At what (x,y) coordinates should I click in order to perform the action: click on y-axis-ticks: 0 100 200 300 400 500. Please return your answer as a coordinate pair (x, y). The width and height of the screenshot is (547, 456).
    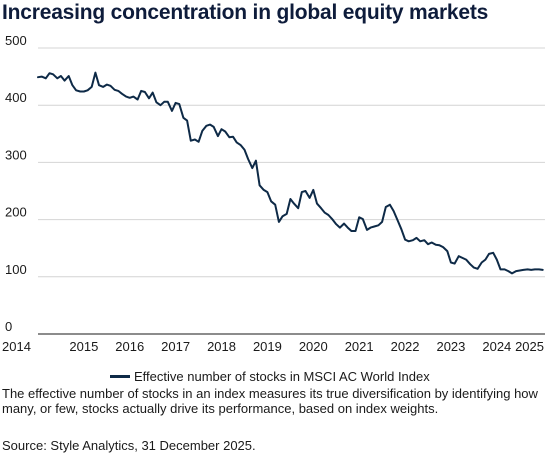
    Looking at the image, I should click on (16, 183).